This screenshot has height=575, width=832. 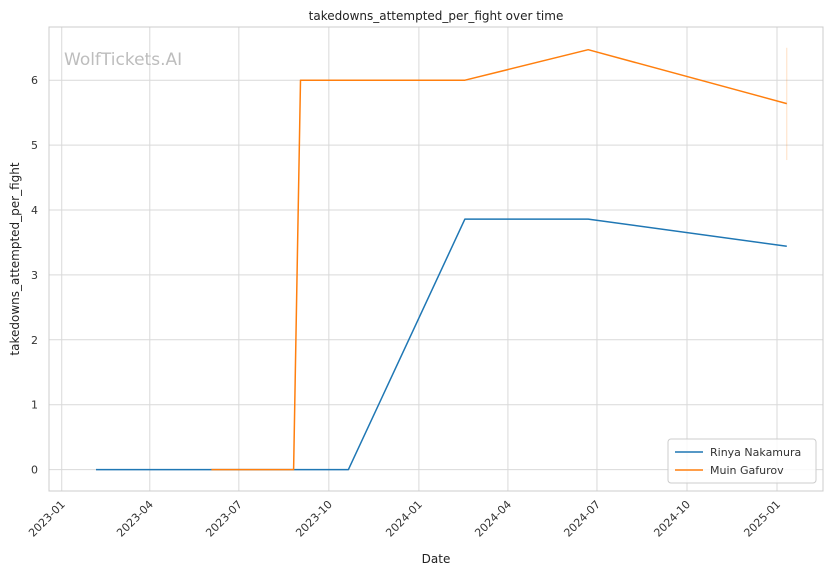 I want to click on y-tick-label: 4, so click(x=34, y=210).